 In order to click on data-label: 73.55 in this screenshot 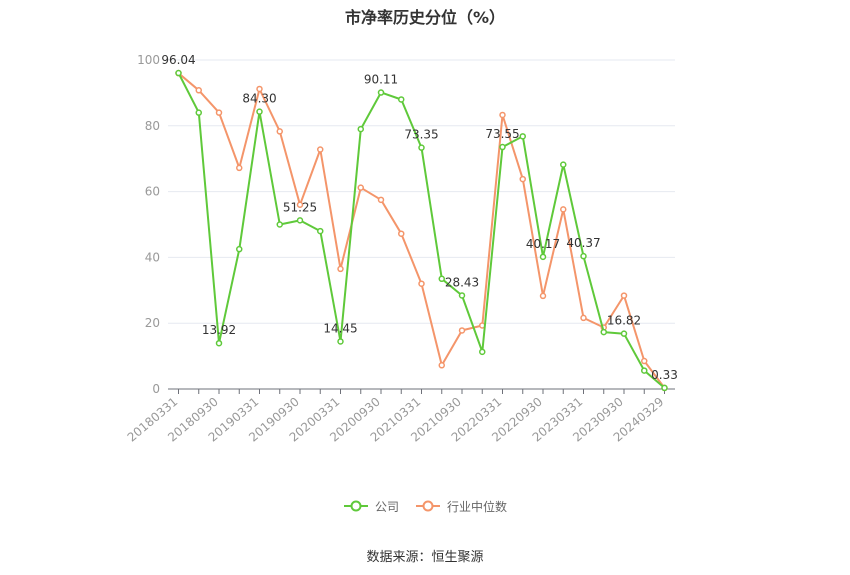, I will do `click(502, 134)`.